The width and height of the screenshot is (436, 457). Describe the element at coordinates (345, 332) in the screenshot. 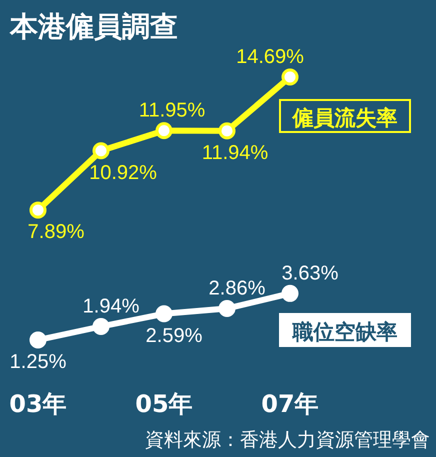

I see `series-label: 職位空缺率` at that location.